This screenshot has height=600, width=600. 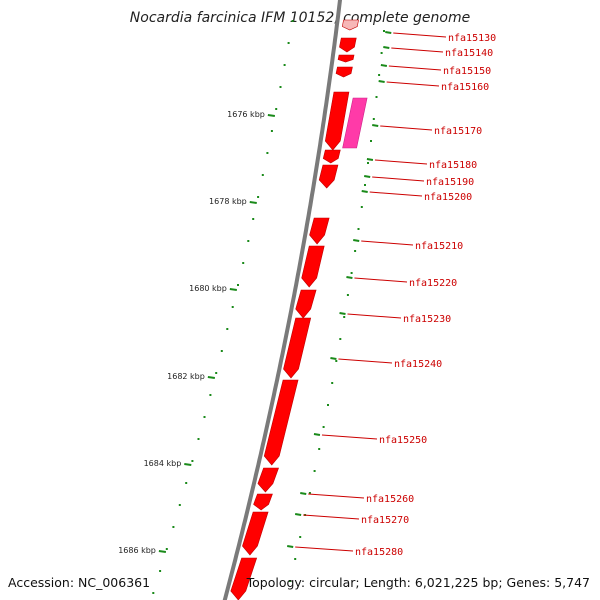 I want to click on gene-arrow-highlight, so click(x=355, y=123).